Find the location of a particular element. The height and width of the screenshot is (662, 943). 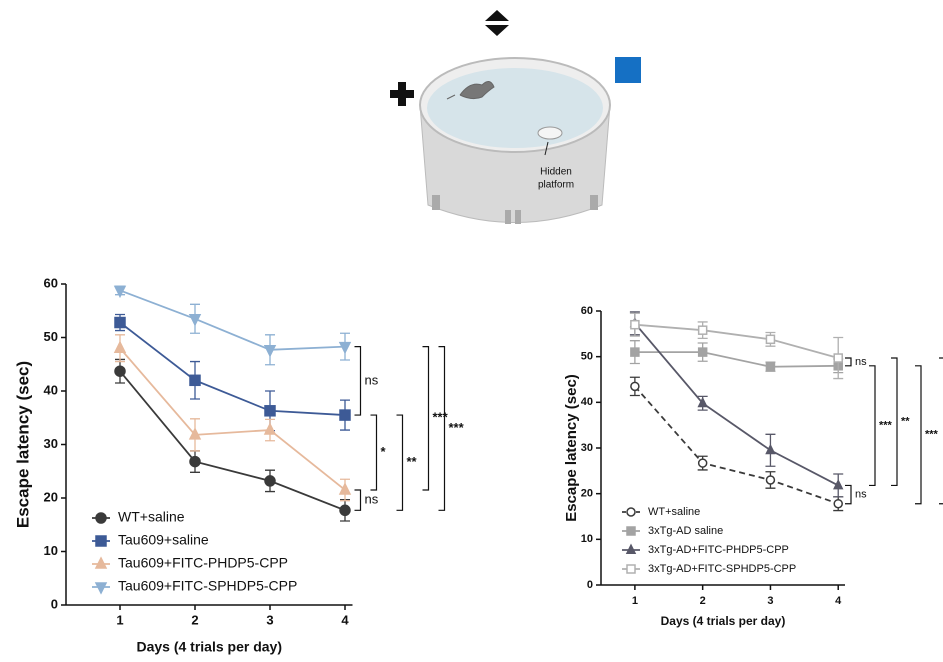

significance-label: * is located at coordinates (384, 451).